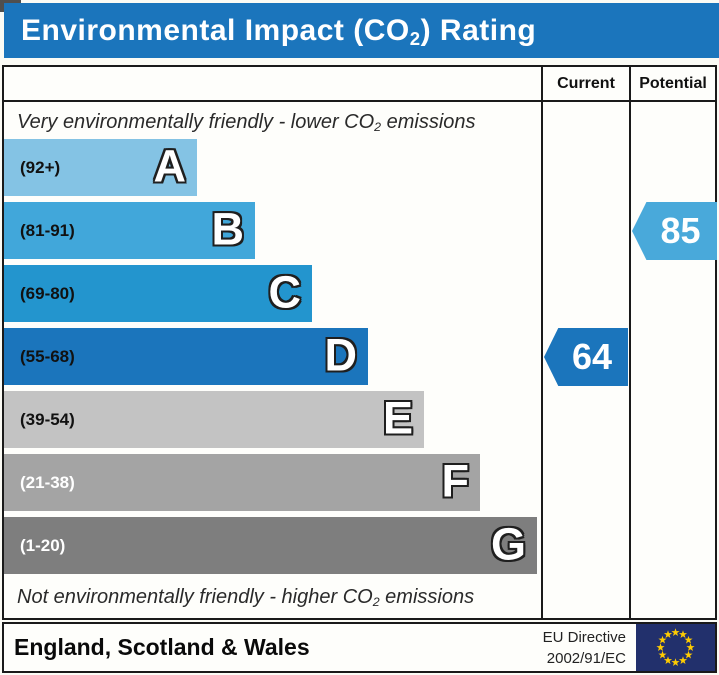 This screenshot has width=719, height=675. Describe the element at coordinates (43, 545) in the screenshot. I see `band-g-range: (1-20)` at that location.